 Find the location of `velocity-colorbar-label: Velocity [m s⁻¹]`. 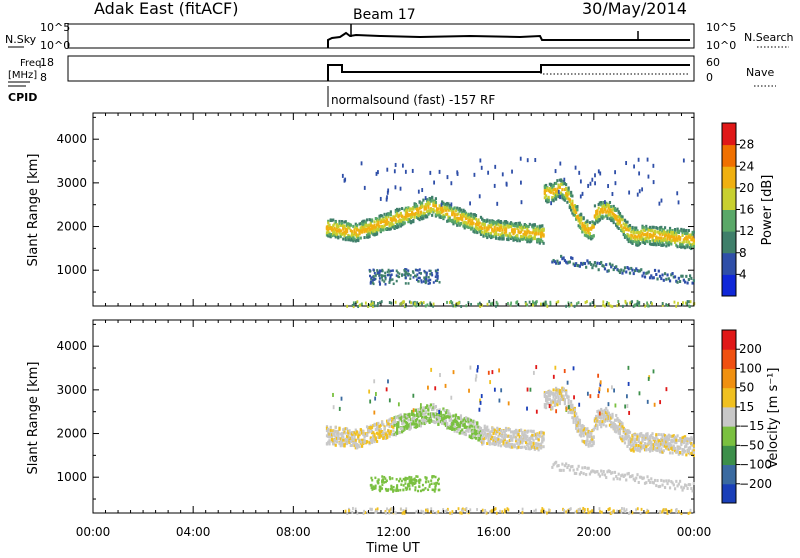

velocity-colorbar-label: Velocity [m s⁻¹] is located at coordinates (773, 418).